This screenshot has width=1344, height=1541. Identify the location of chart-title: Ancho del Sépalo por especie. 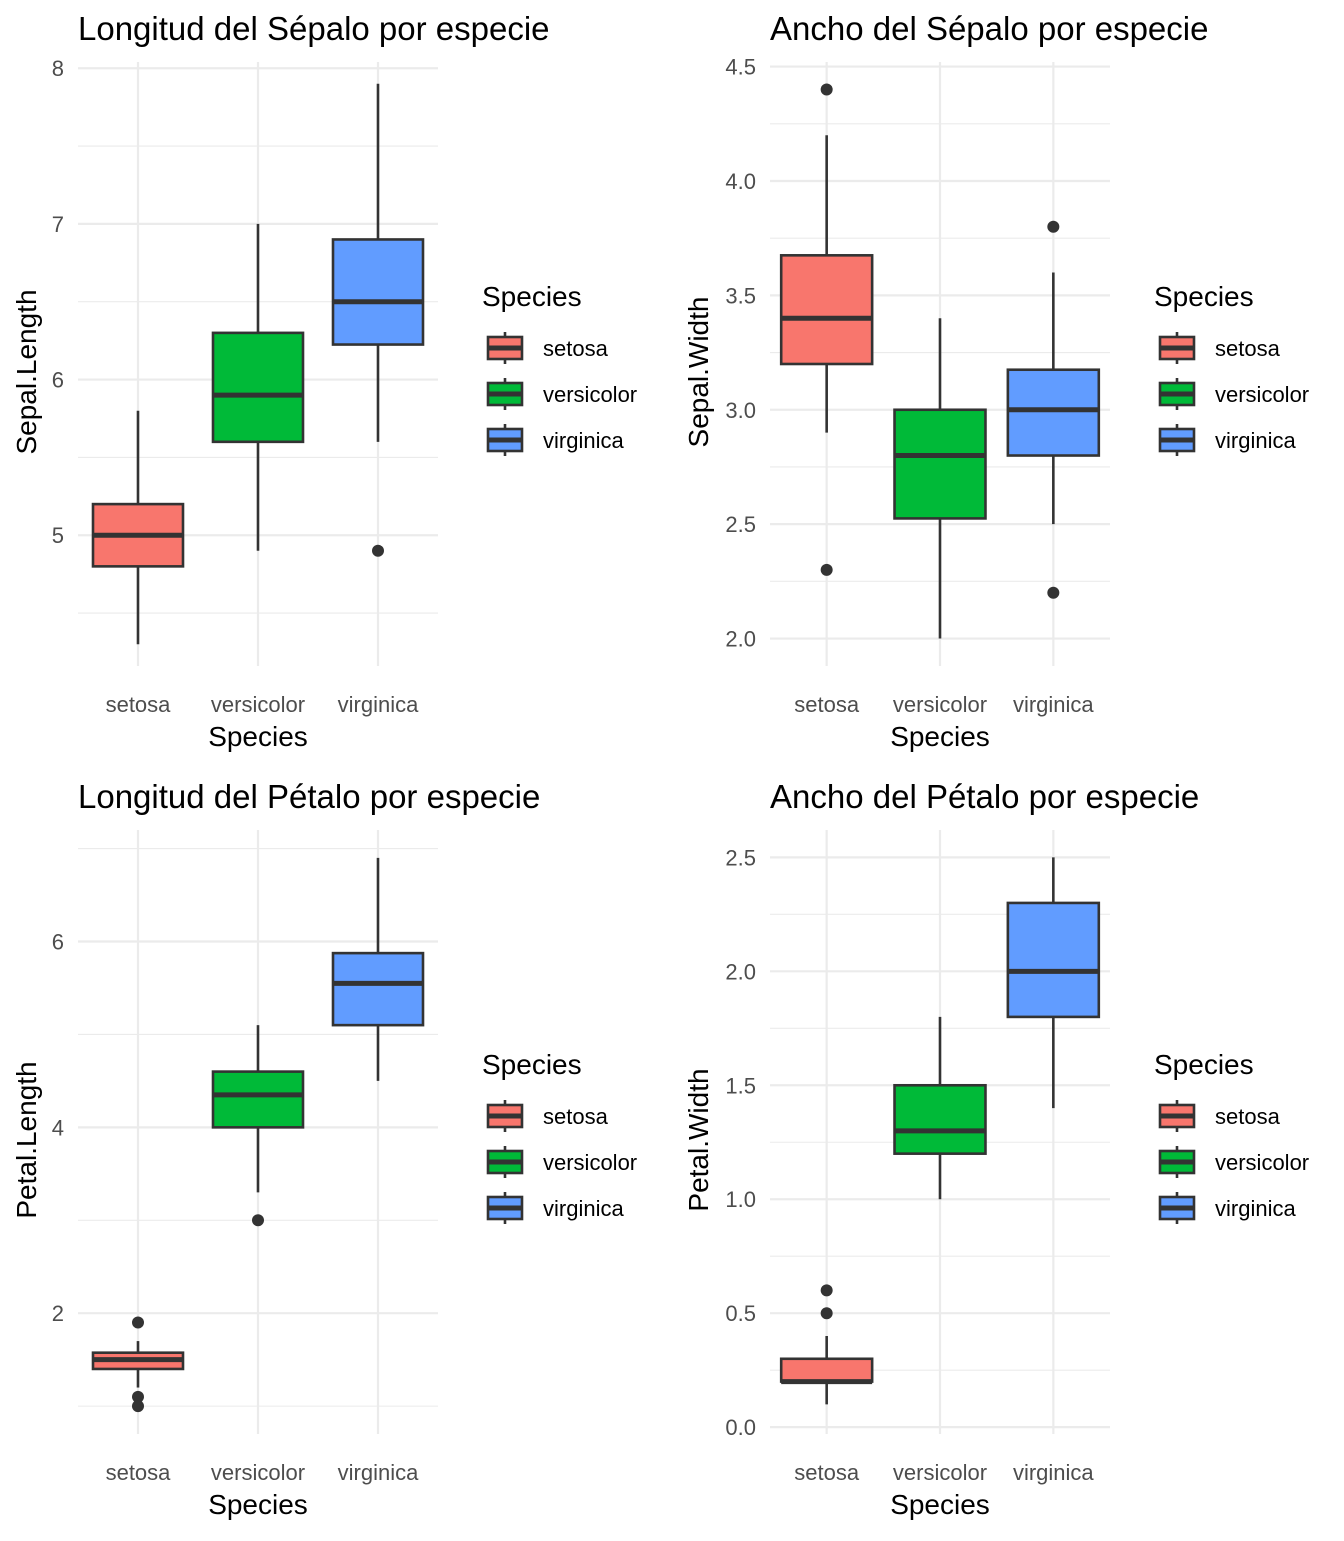
(989, 28).